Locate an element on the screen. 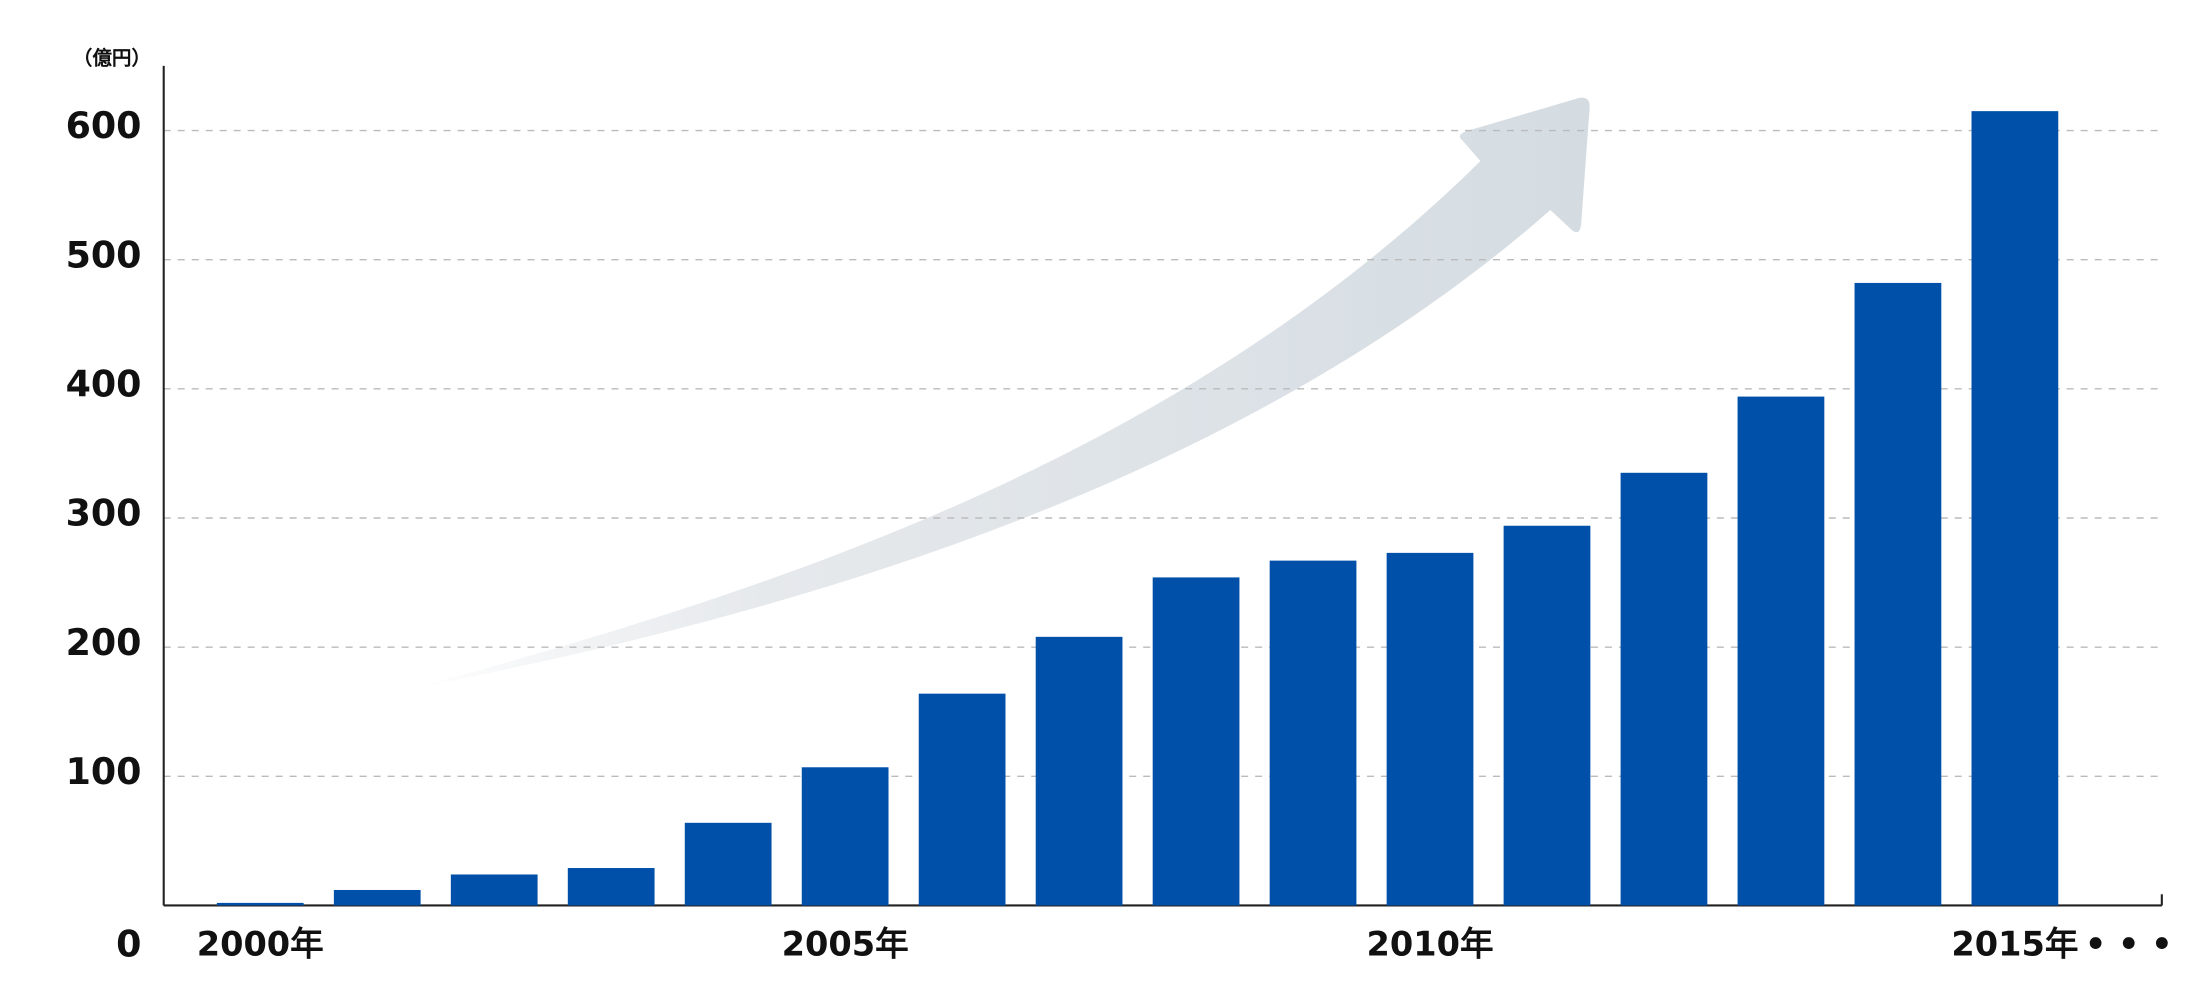  y-tick-label: 200 is located at coordinates (104, 642).